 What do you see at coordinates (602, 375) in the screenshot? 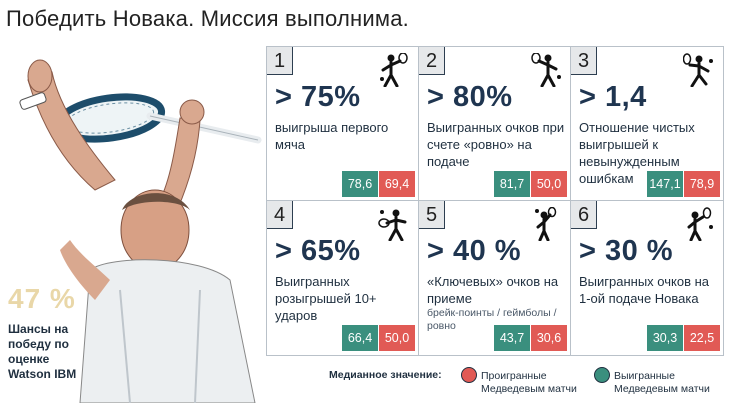
I see `legend-won-swatch` at bounding box center [602, 375].